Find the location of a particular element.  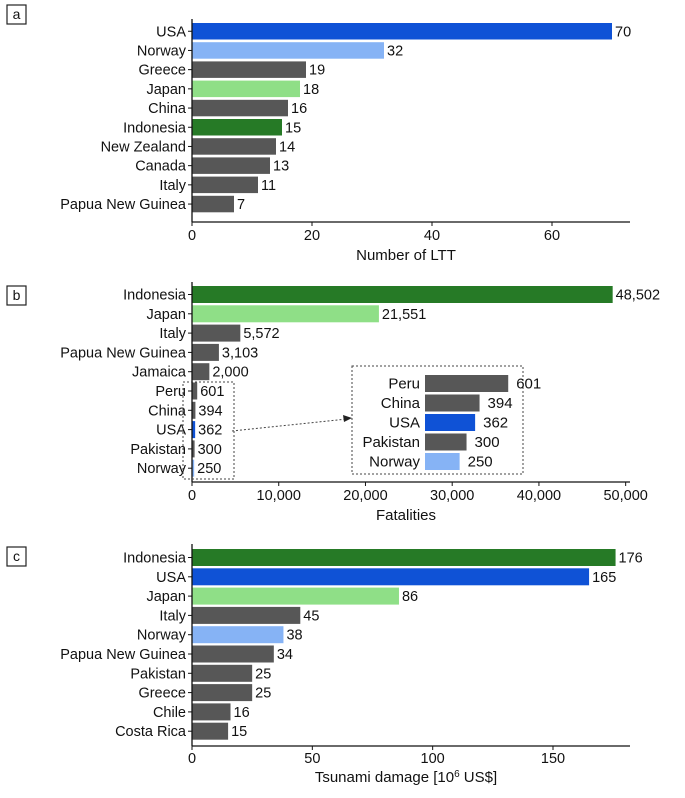

panel-c-x-axis-label-superscript: 6 is located at coordinates (457, 774).